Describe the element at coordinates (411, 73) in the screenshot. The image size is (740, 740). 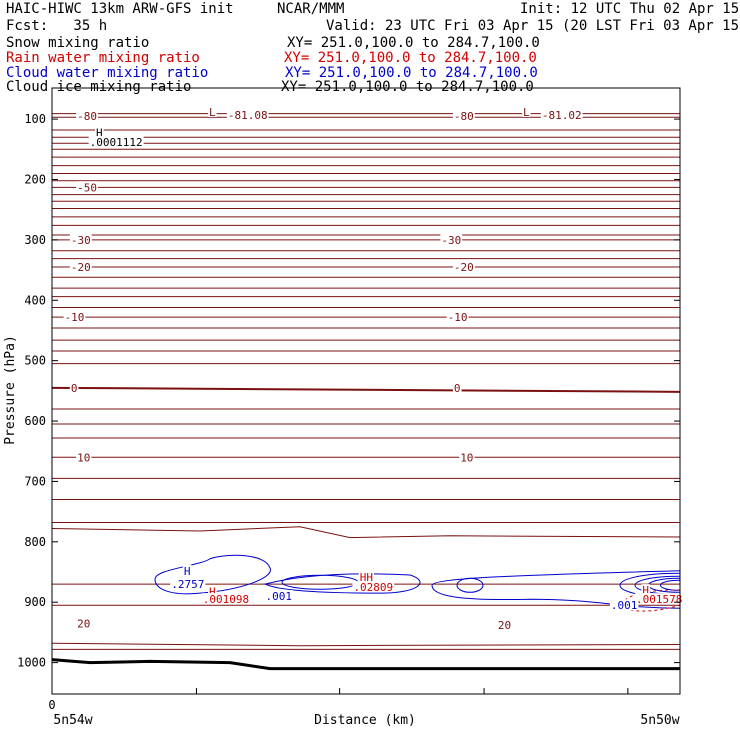
I see `legend-cloud-water-xy: XY= 251.0,100.0 to 284.7,100.0` at that location.